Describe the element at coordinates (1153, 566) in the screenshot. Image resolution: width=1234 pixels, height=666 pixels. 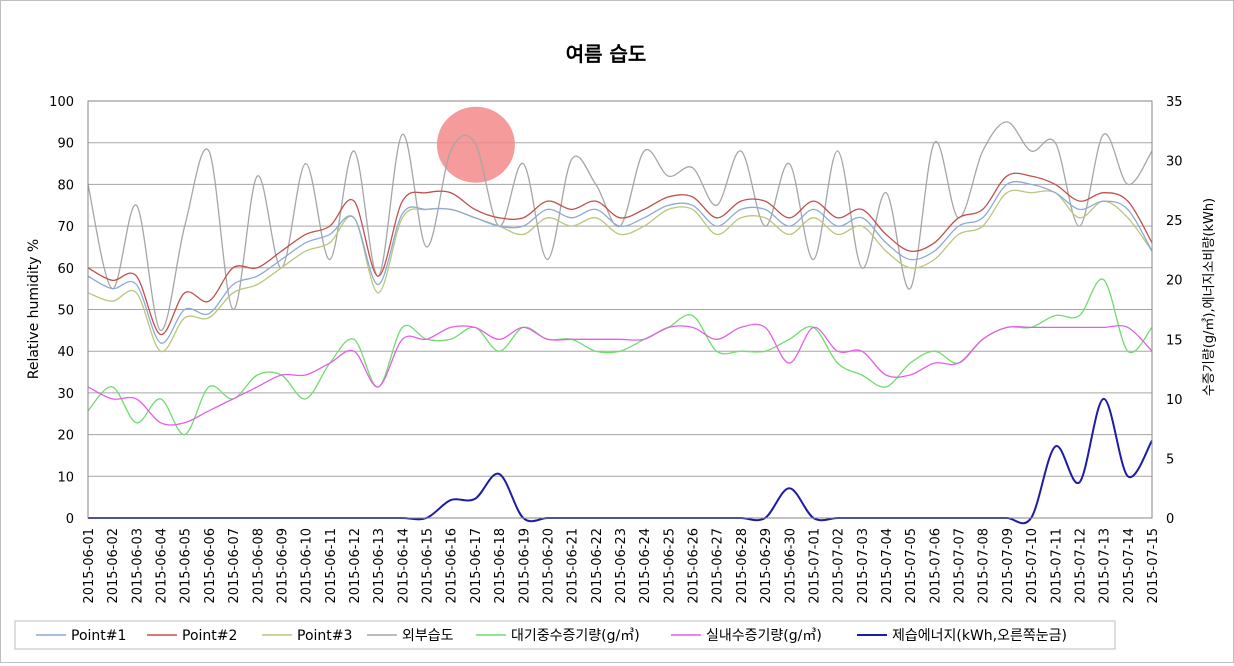
I see `x-tick-label: 2015-07-15` at that location.